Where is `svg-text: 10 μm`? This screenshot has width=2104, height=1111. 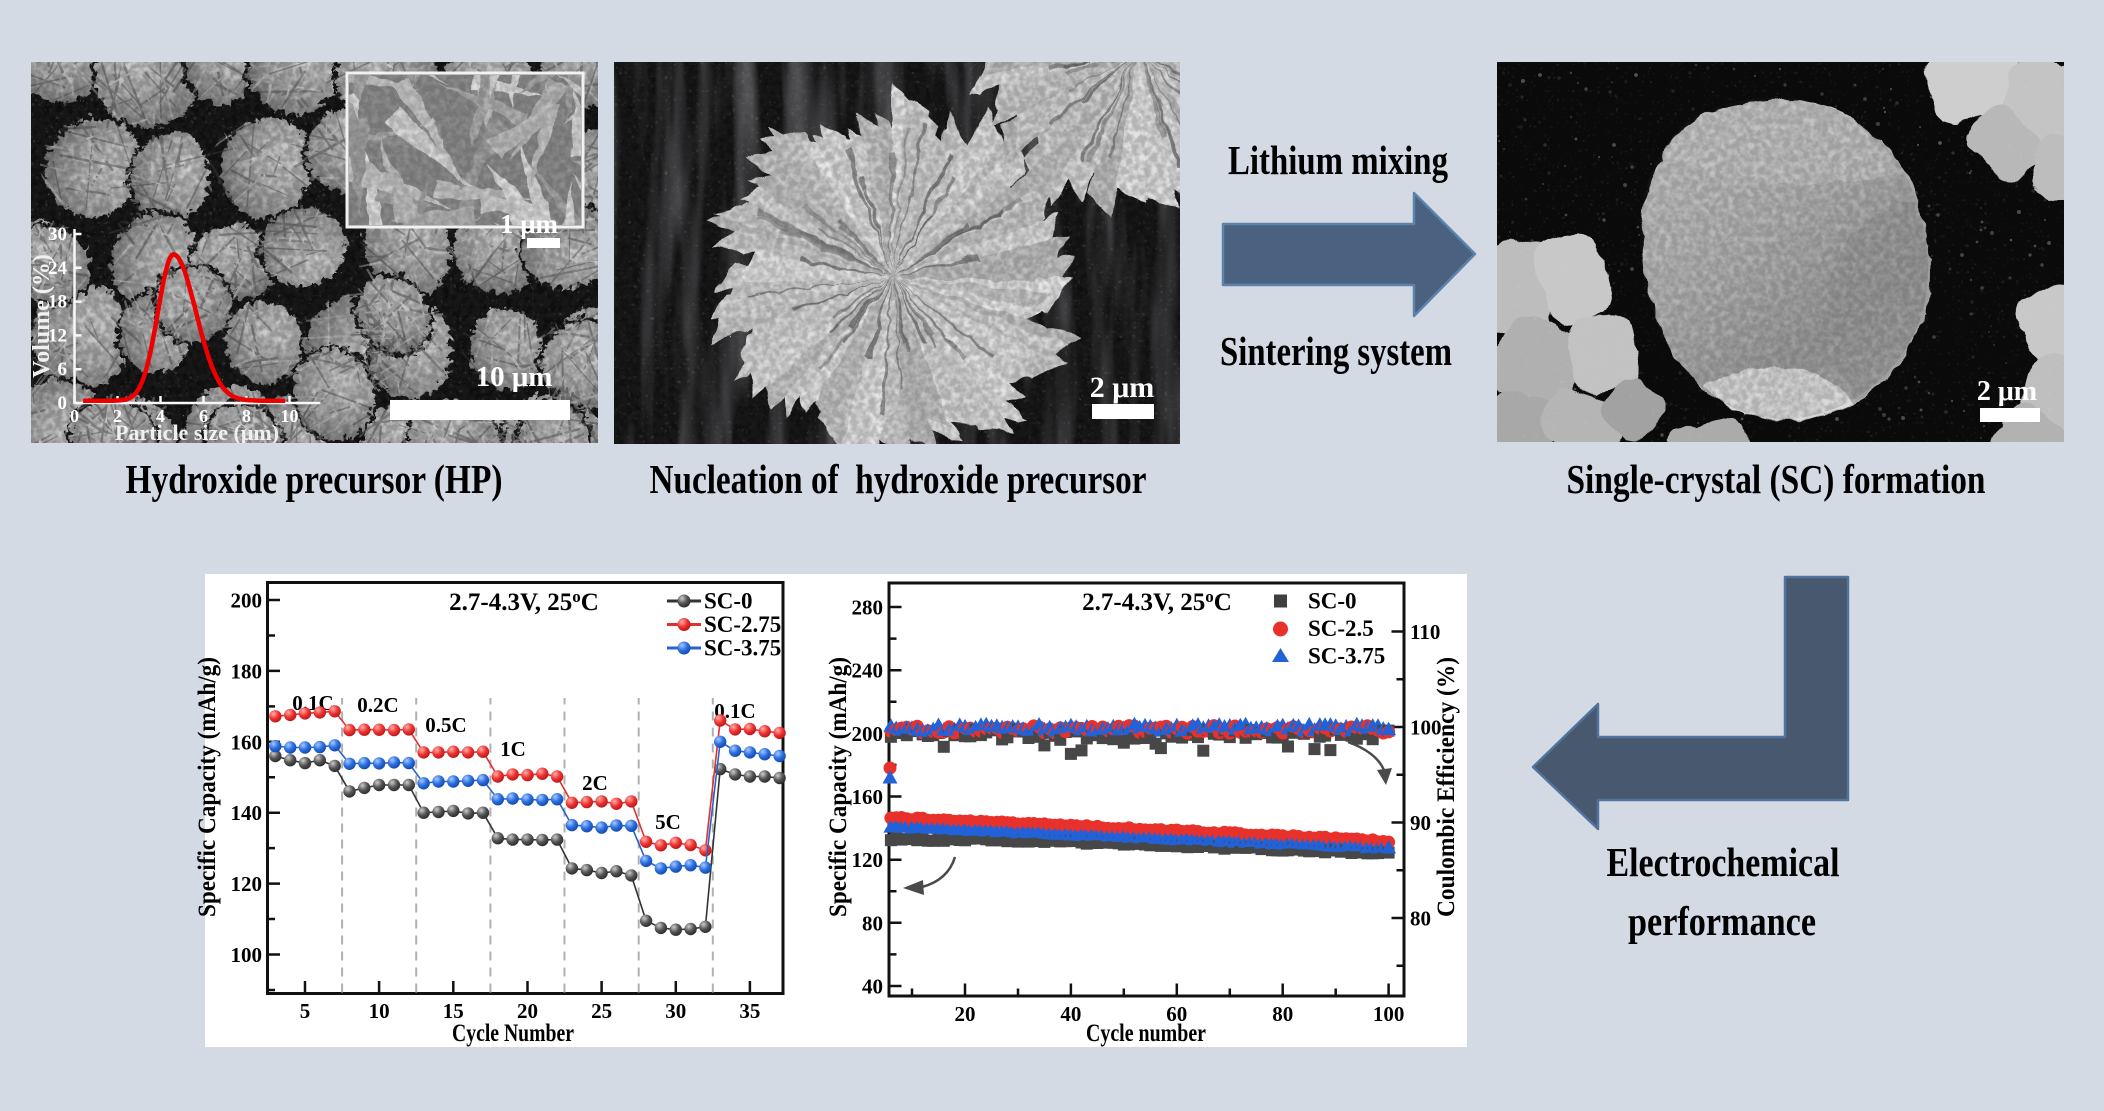 svg-text: 10 μm is located at coordinates (514, 377).